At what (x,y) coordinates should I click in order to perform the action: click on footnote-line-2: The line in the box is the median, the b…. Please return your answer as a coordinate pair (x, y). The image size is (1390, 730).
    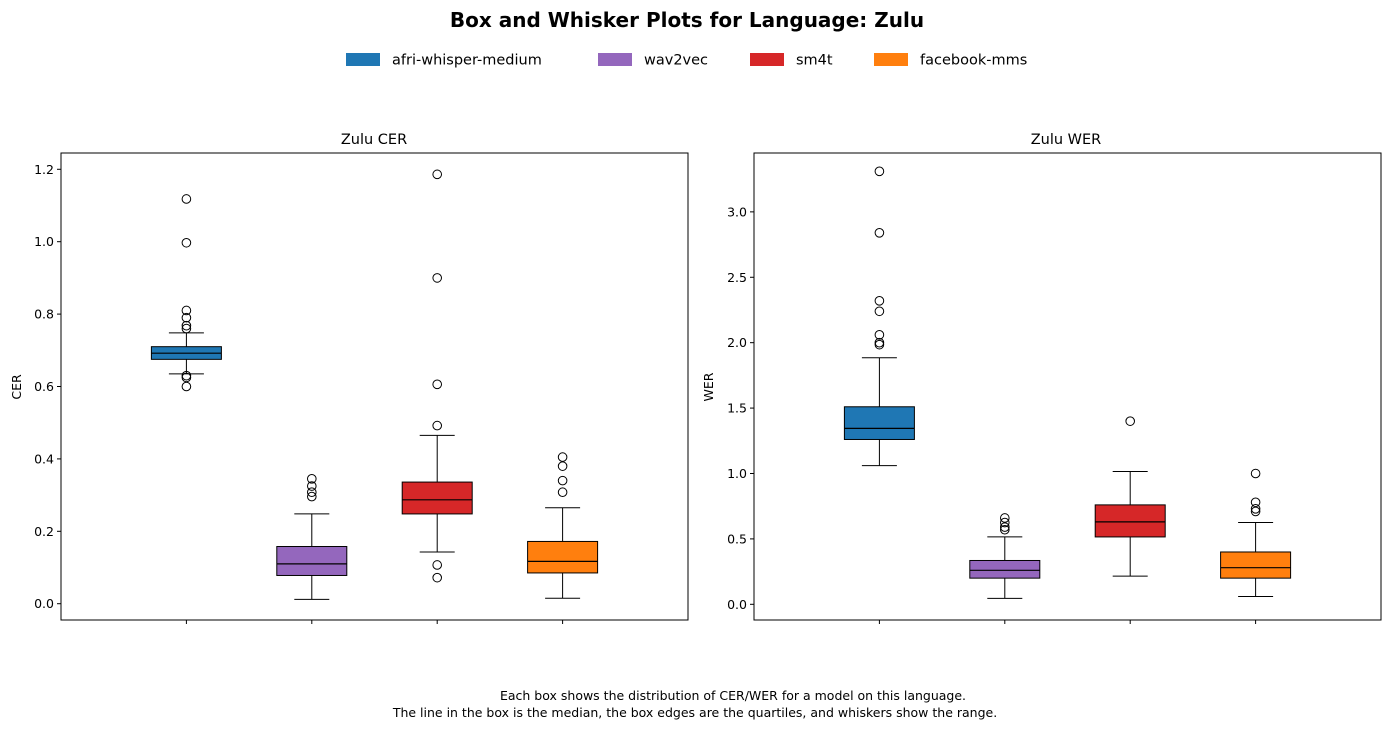
    Looking at the image, I should click on (694, 712).